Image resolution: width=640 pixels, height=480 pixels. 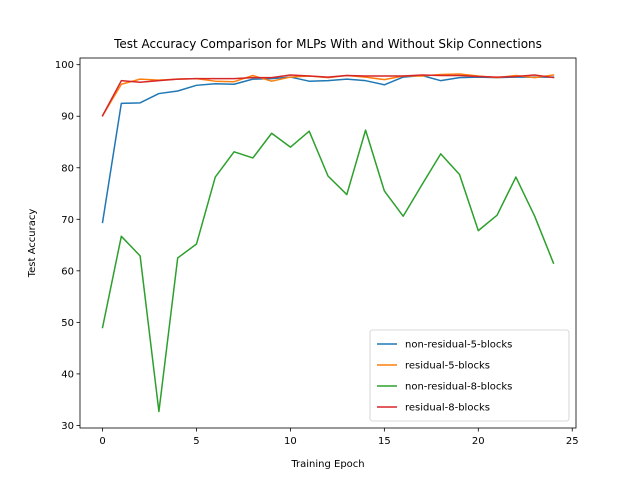 I want to click on x-tick-label: 0, so click(x=102, y=441).